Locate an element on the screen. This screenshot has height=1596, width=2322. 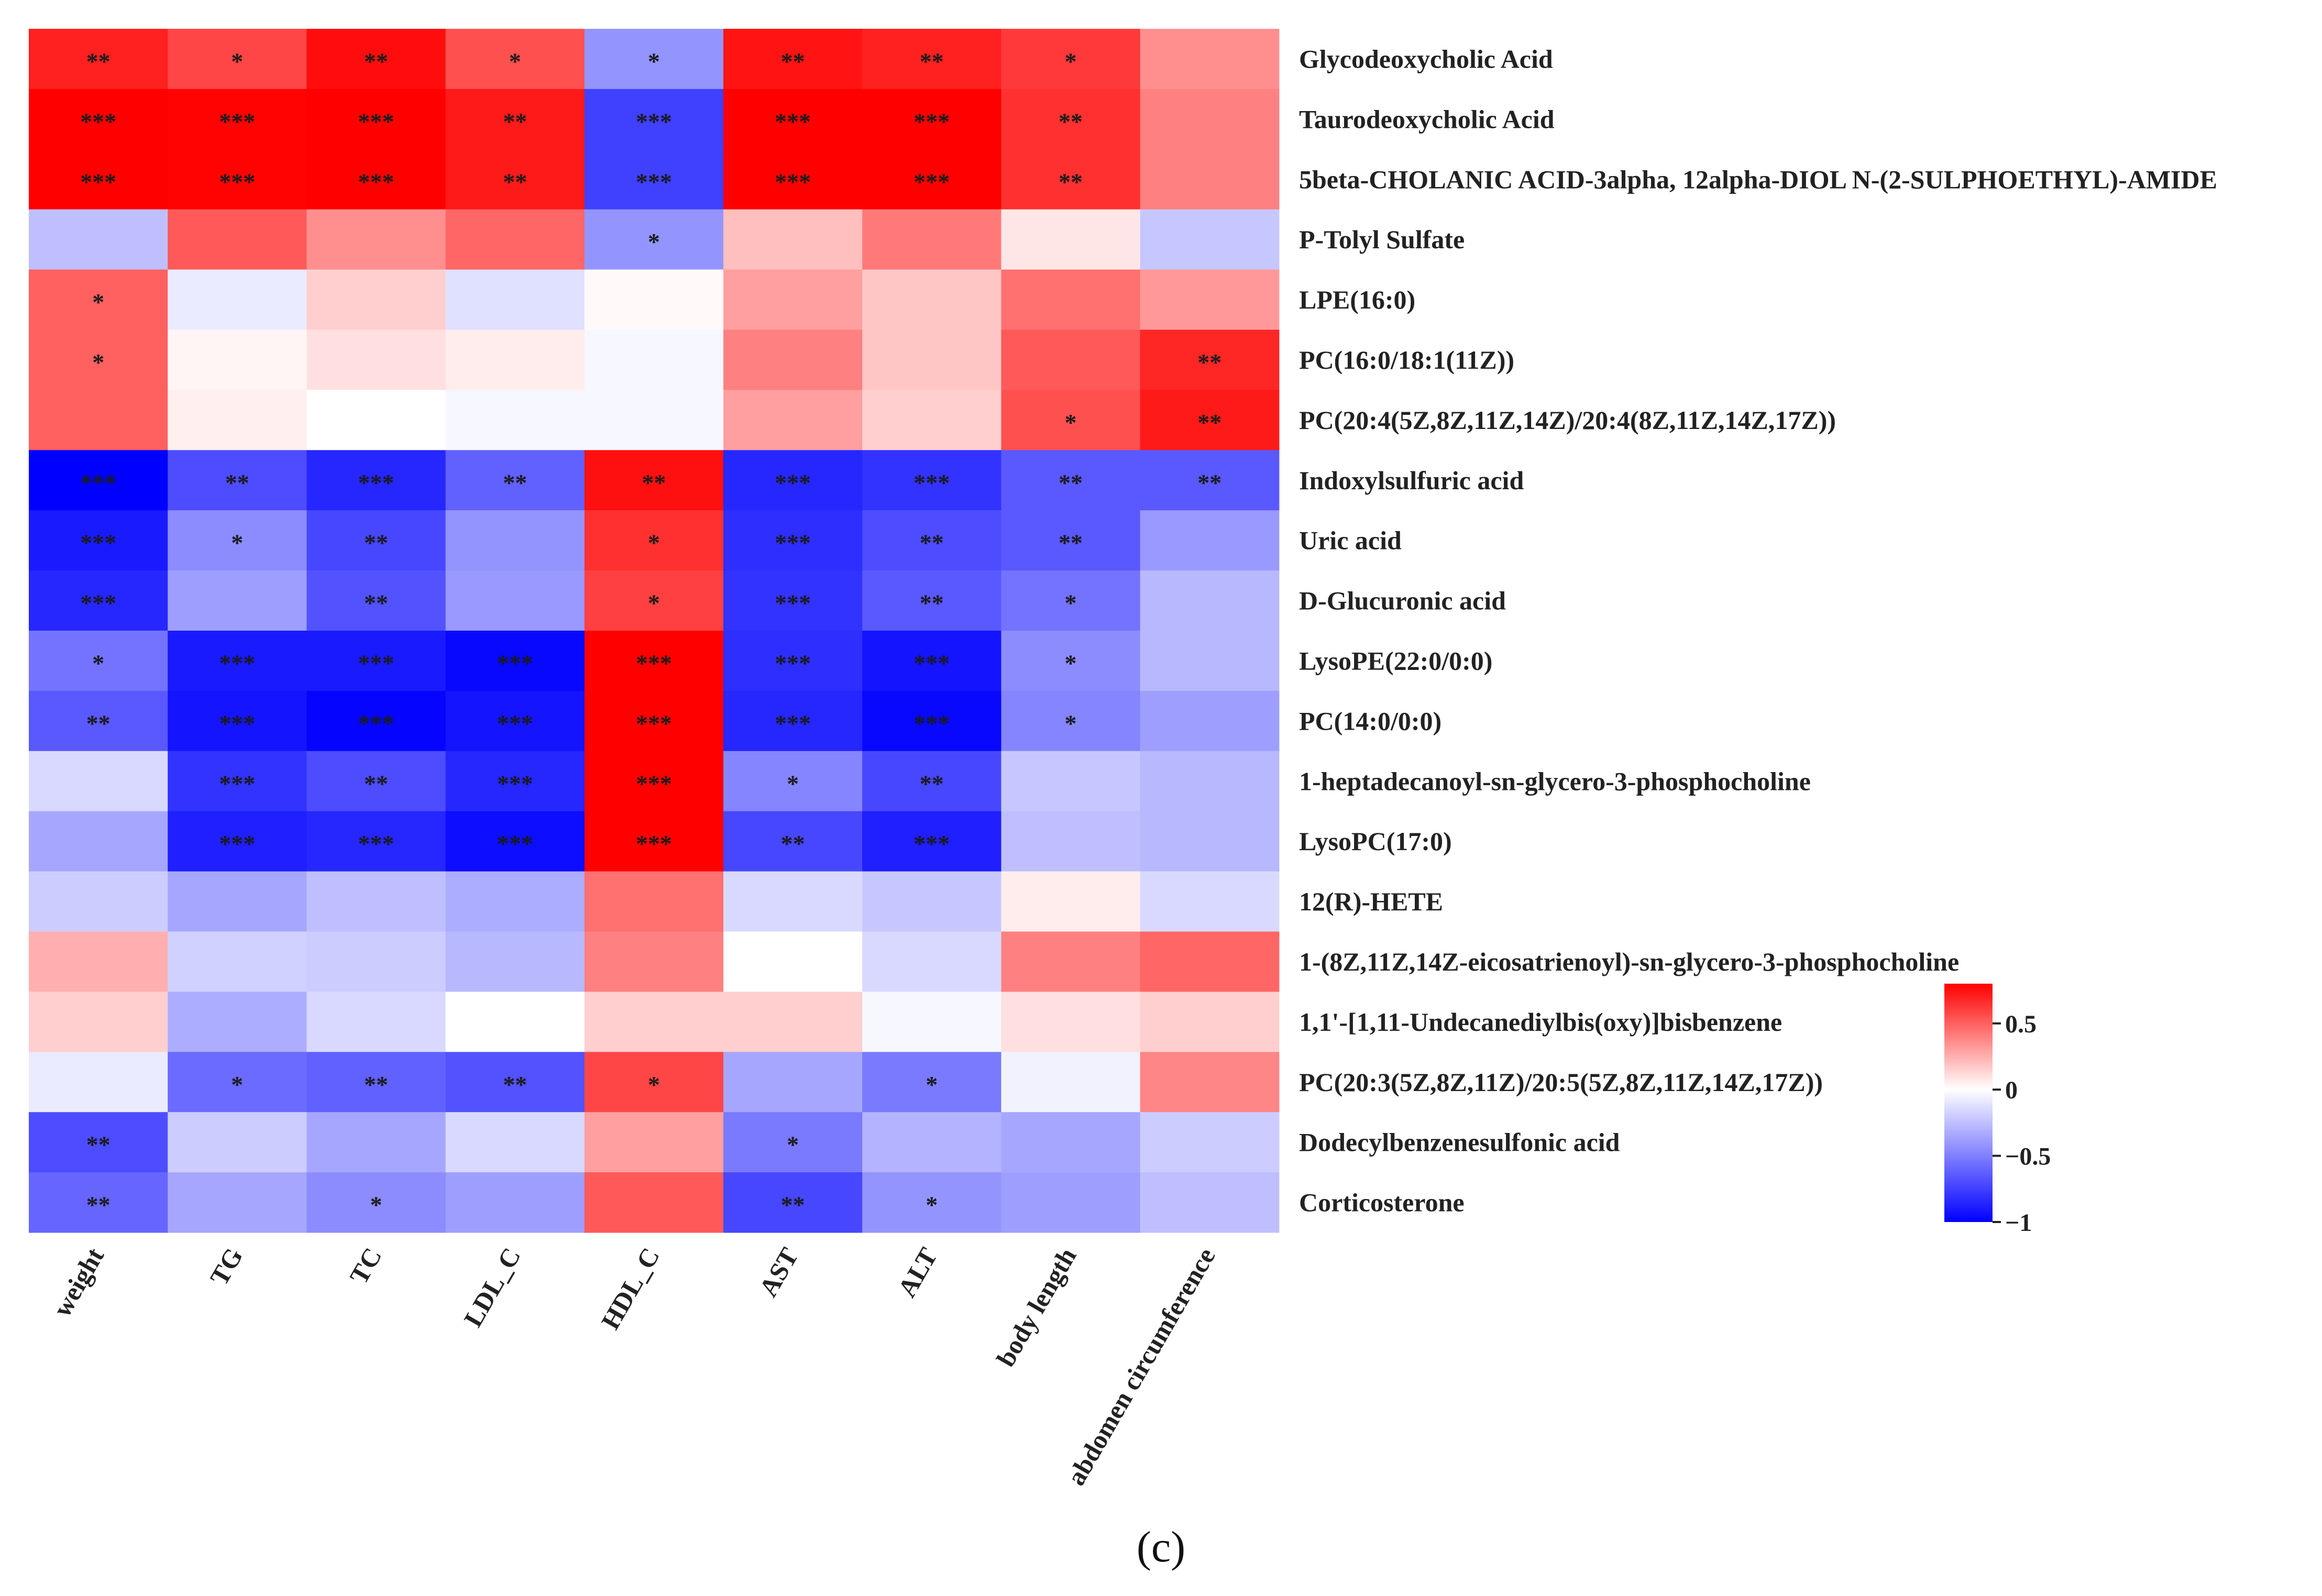
row-label: Dodecylbenzenesulfonic acid is located at coordinates (1459, 1142).